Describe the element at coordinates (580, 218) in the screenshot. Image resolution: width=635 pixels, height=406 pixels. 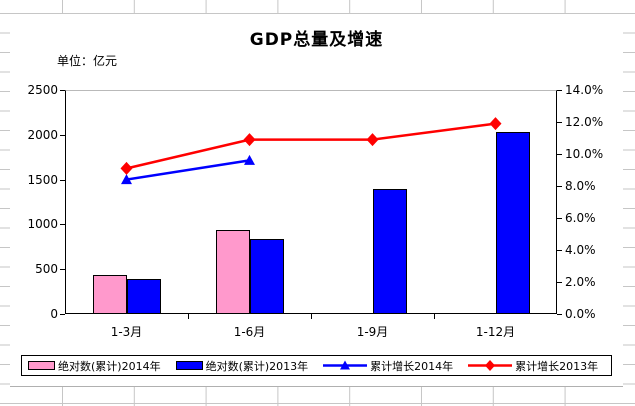
I see `right-axis-tick-label: 6.0%` at that location.